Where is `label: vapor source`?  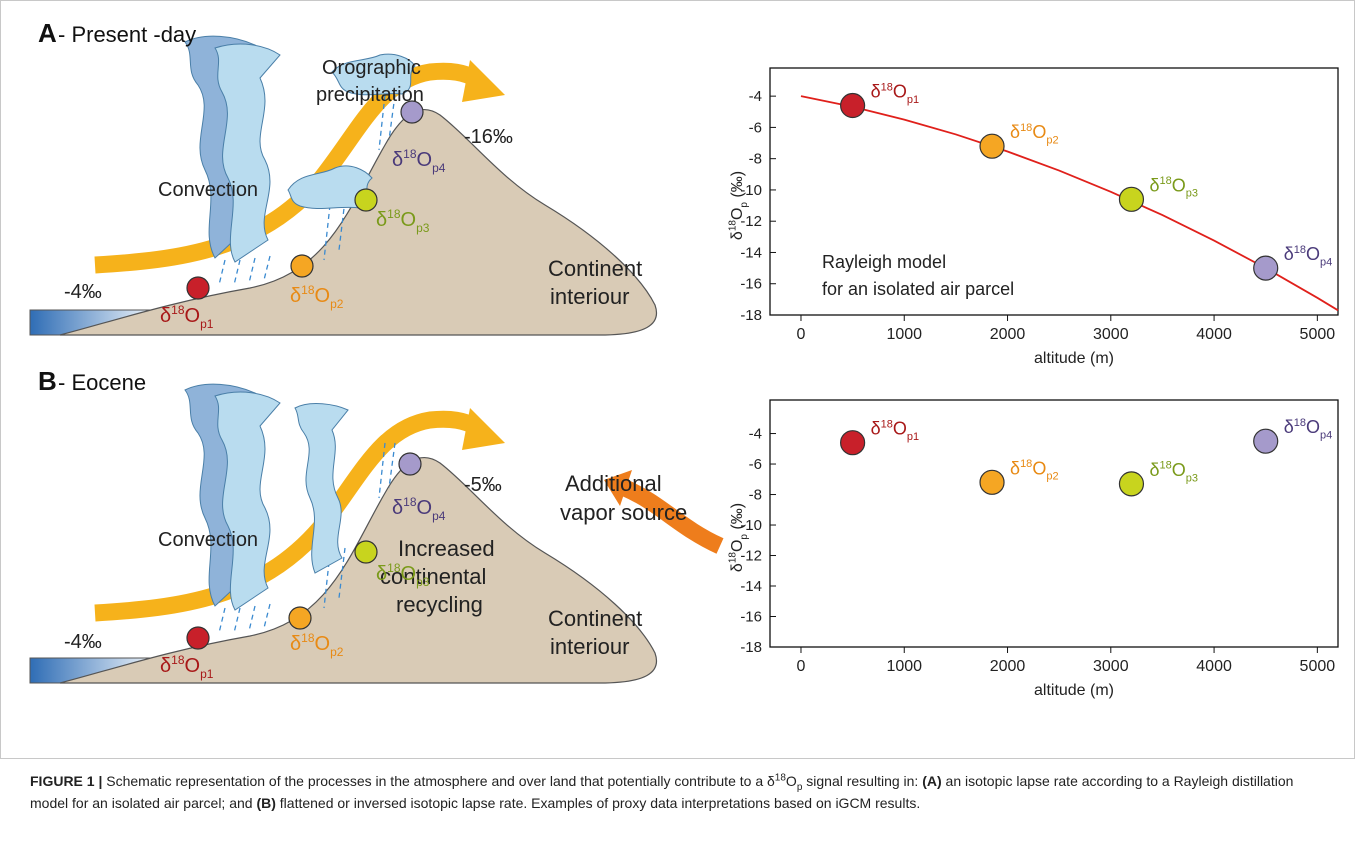 label: vapor source is located at coordinates (623, 512).